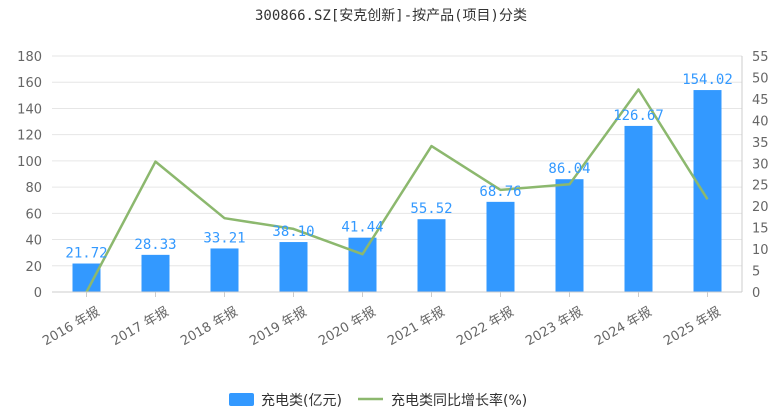  What do you see at coordinates (362, 228) in the screenshot?
I see `bar-value-label: 41.44` at bounding box center [362, 228].